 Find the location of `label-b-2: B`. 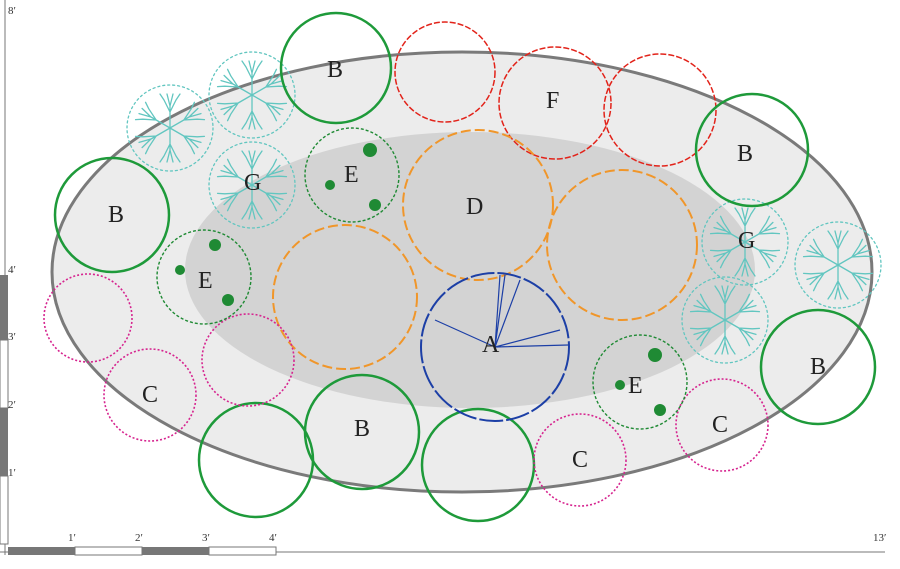

label-b-2: B is located at coordinates (116, 215).